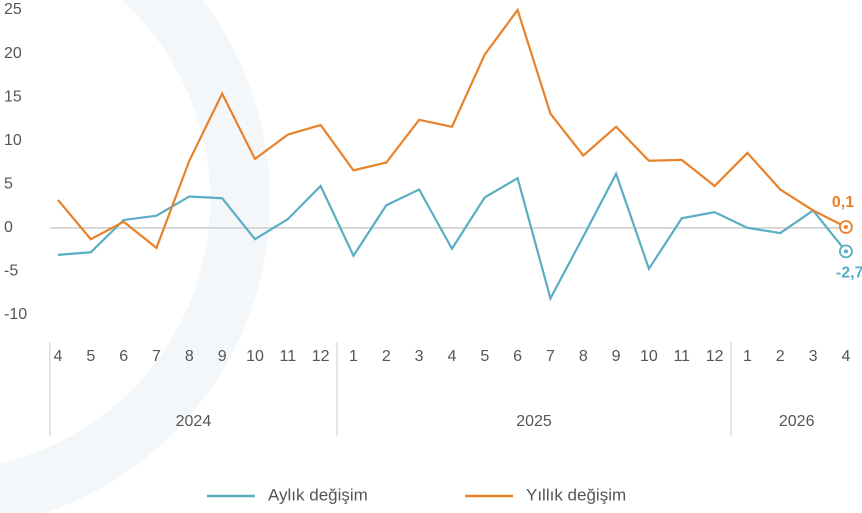 This screenshot has width=862, height=513. Describe the element at coordinates (797, 421) in the screenshot. I see `group-label: 2026` at that location.